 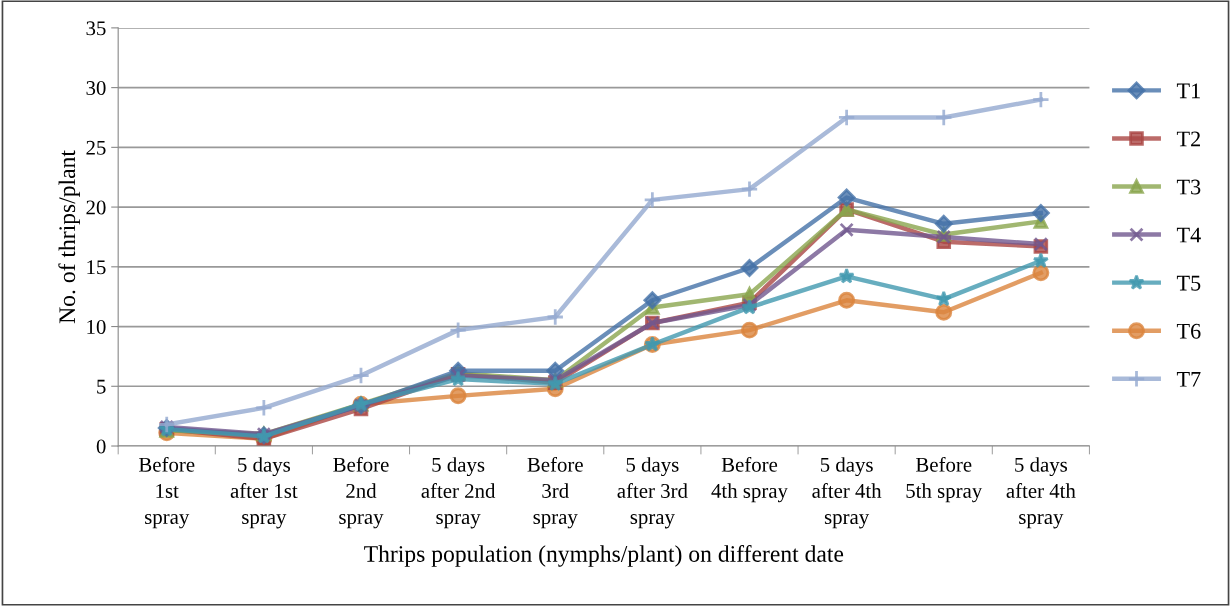 What do you see at coordinates (96, 267) in the screenshot?
I see `y-tick-label: 15` at bounding box center [96, 267].